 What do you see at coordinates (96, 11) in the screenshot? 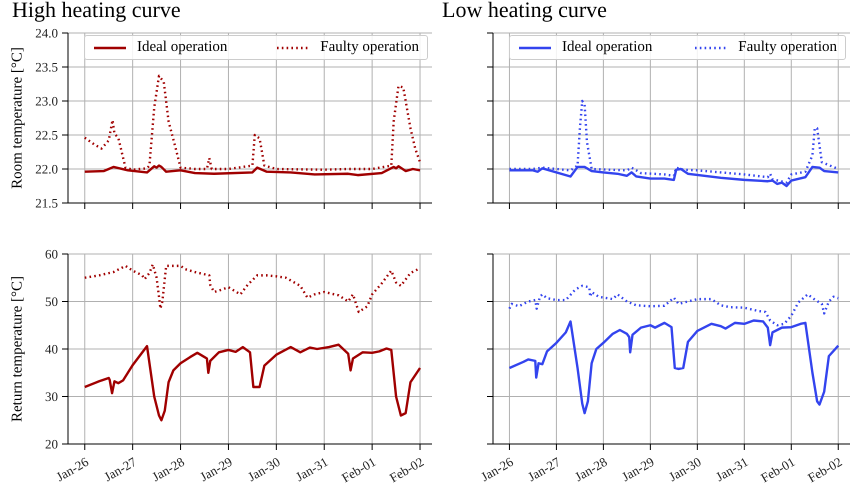
I see `chart-title: High heating curve` at bounding box center [96, 11].